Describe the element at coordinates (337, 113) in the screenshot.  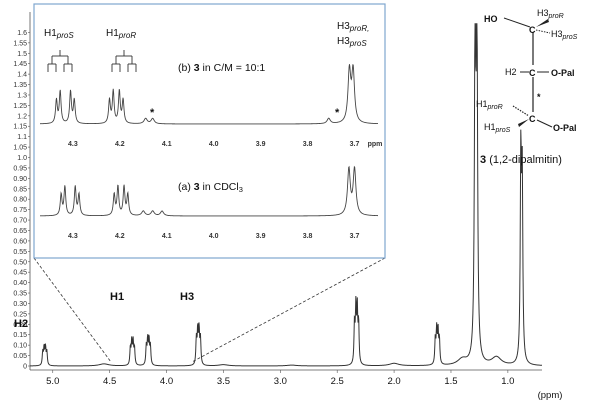
I see `impurity-asterisk-2: *` at that location.